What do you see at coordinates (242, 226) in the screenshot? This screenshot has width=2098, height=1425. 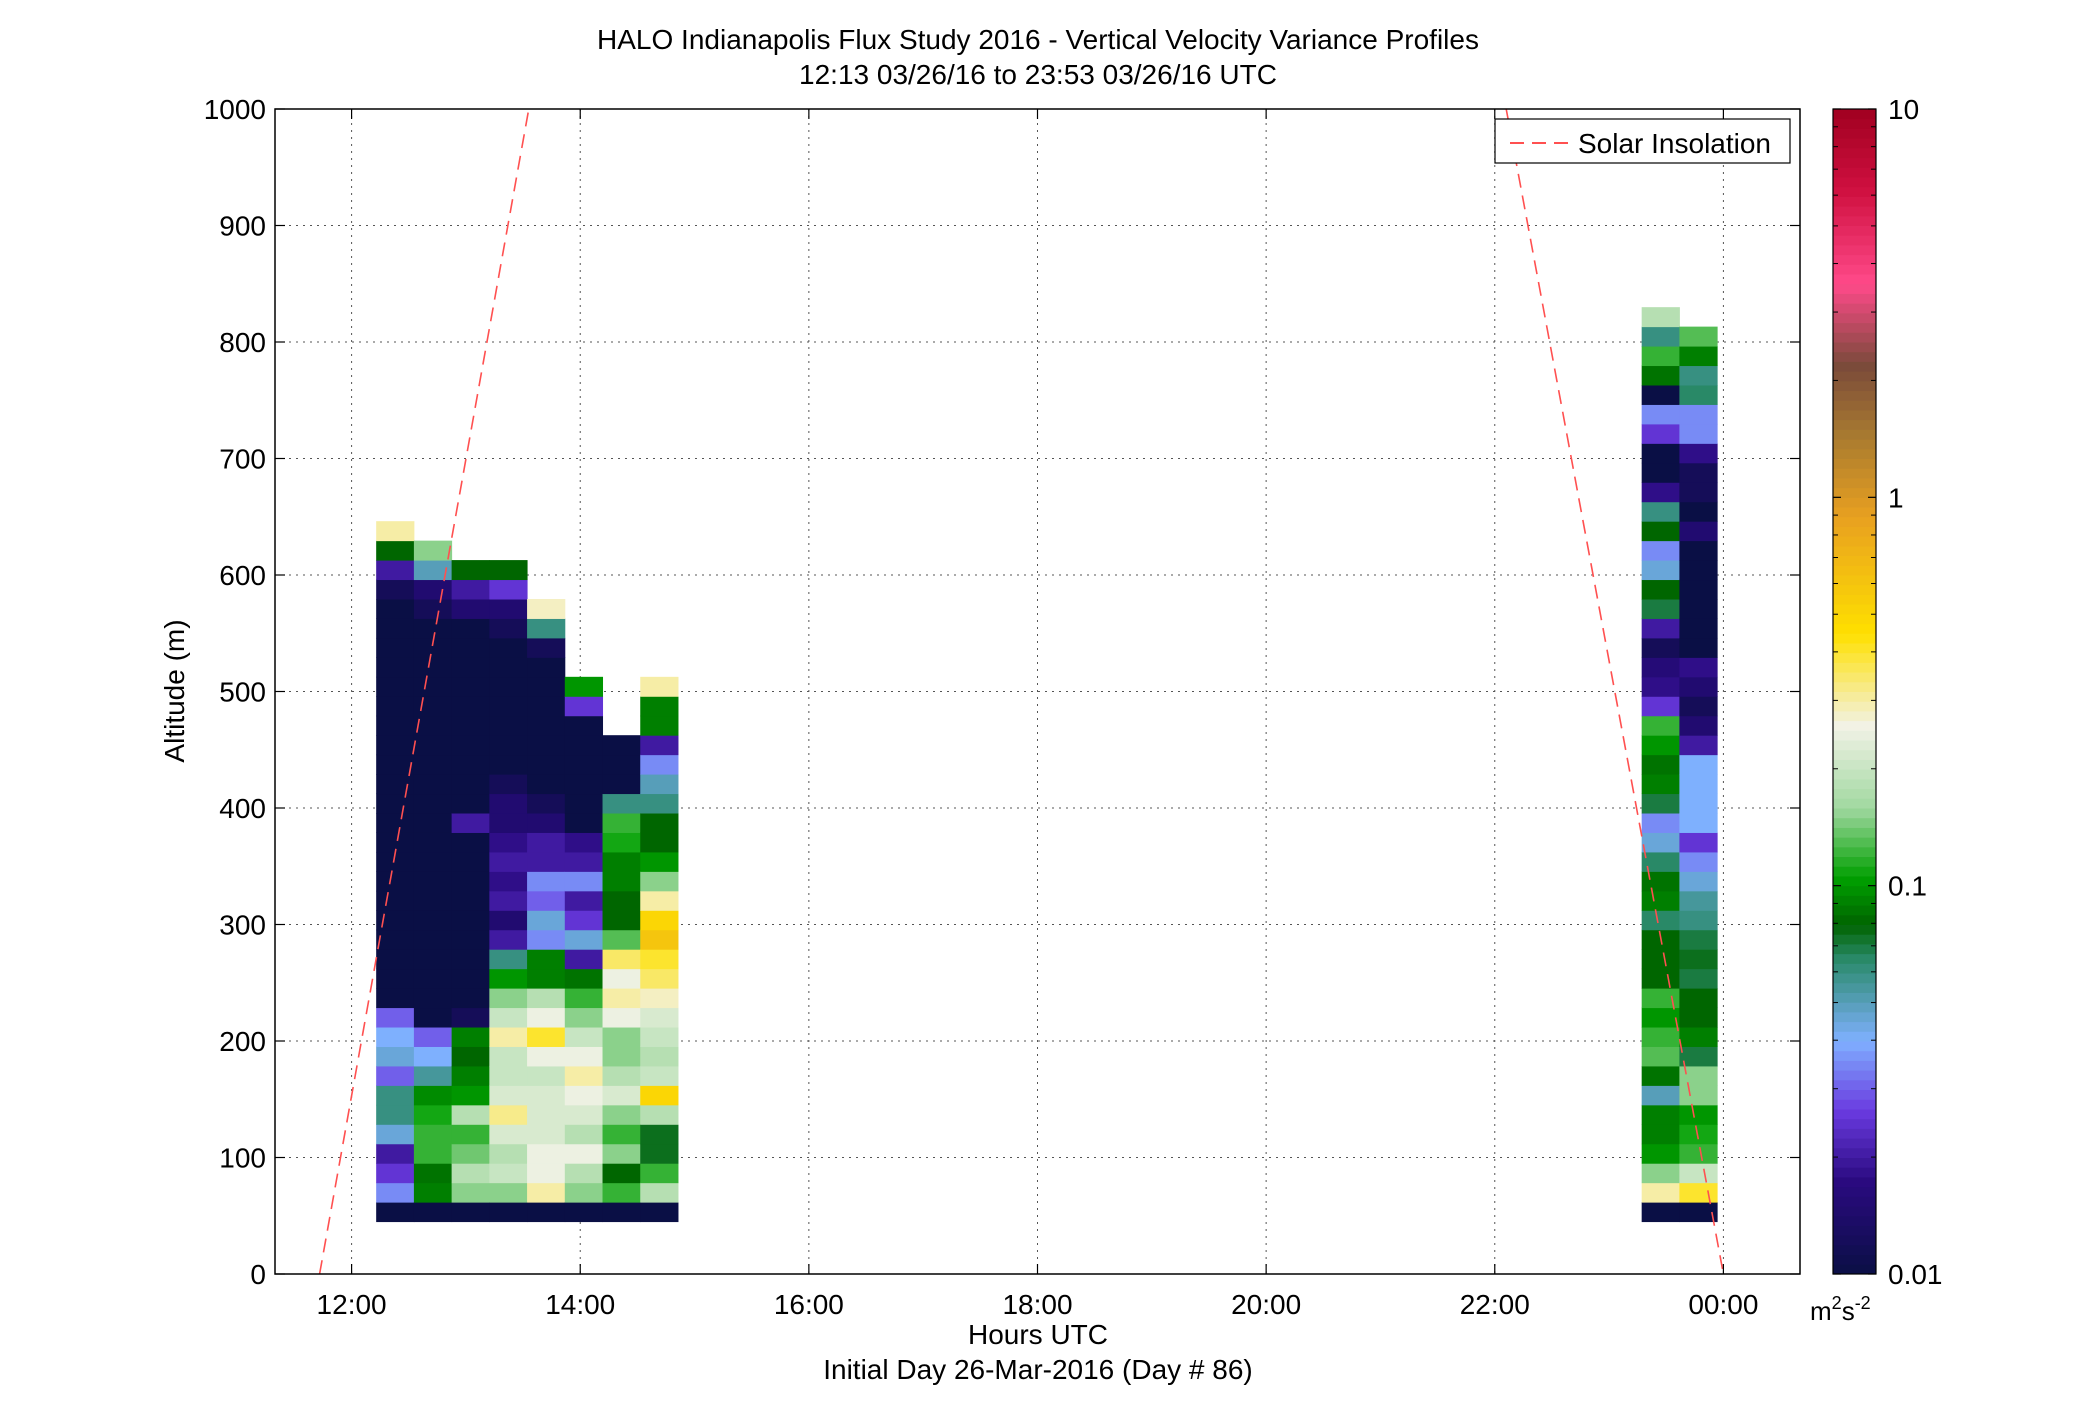 I see `y-tick-label: 900` at bounding box center [242, 226].